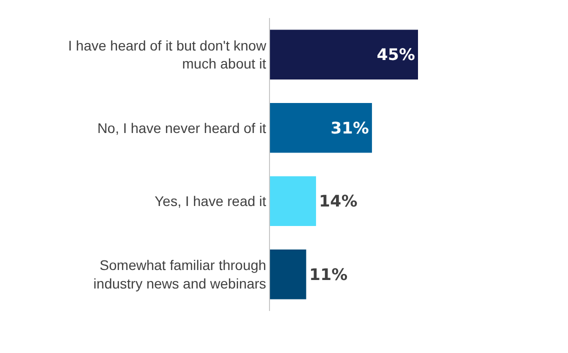 The image size is (568, 353). What do you see at coordinates (168, 54) in the screenshot?
I see `y-tick-label: I have heard of it but don't know much about it` at bounding box center [168, 54].